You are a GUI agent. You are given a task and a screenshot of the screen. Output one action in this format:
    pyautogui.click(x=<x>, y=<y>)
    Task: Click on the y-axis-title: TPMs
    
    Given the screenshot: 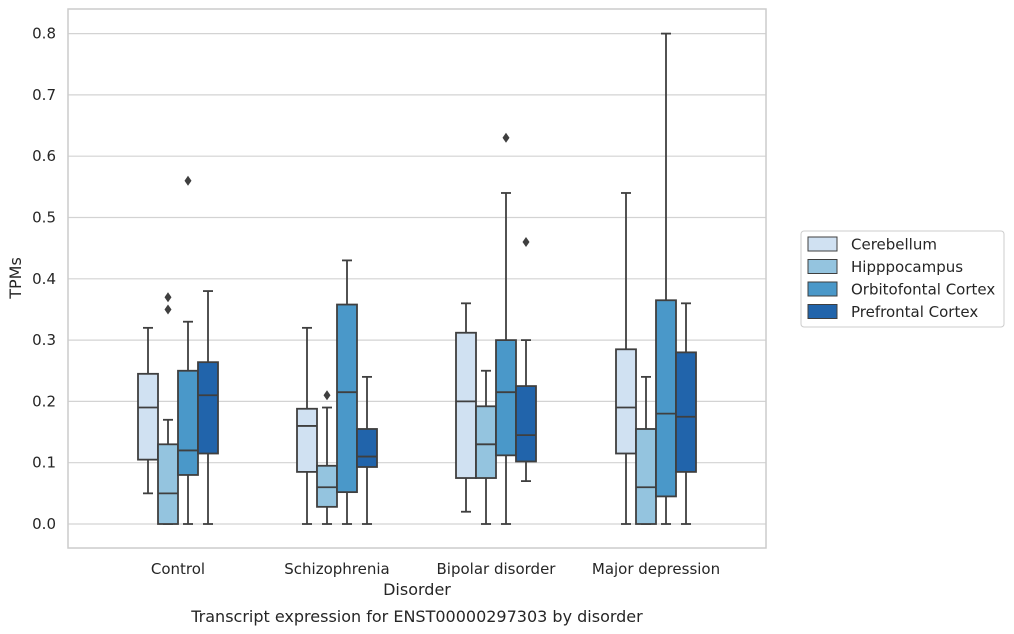 What is the action you would take?
    pyautogui.click(x=15, y=278)
    